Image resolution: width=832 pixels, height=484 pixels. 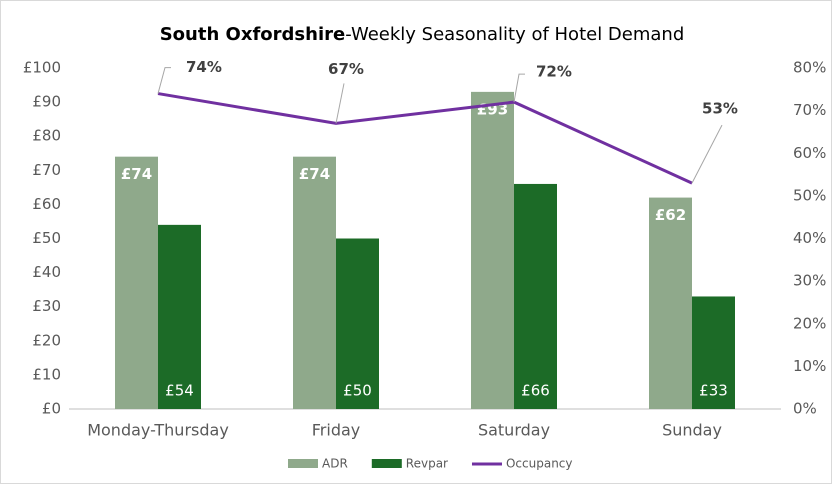 I want to click on y2-tick-label: 80%, so click(x=809, y=68).